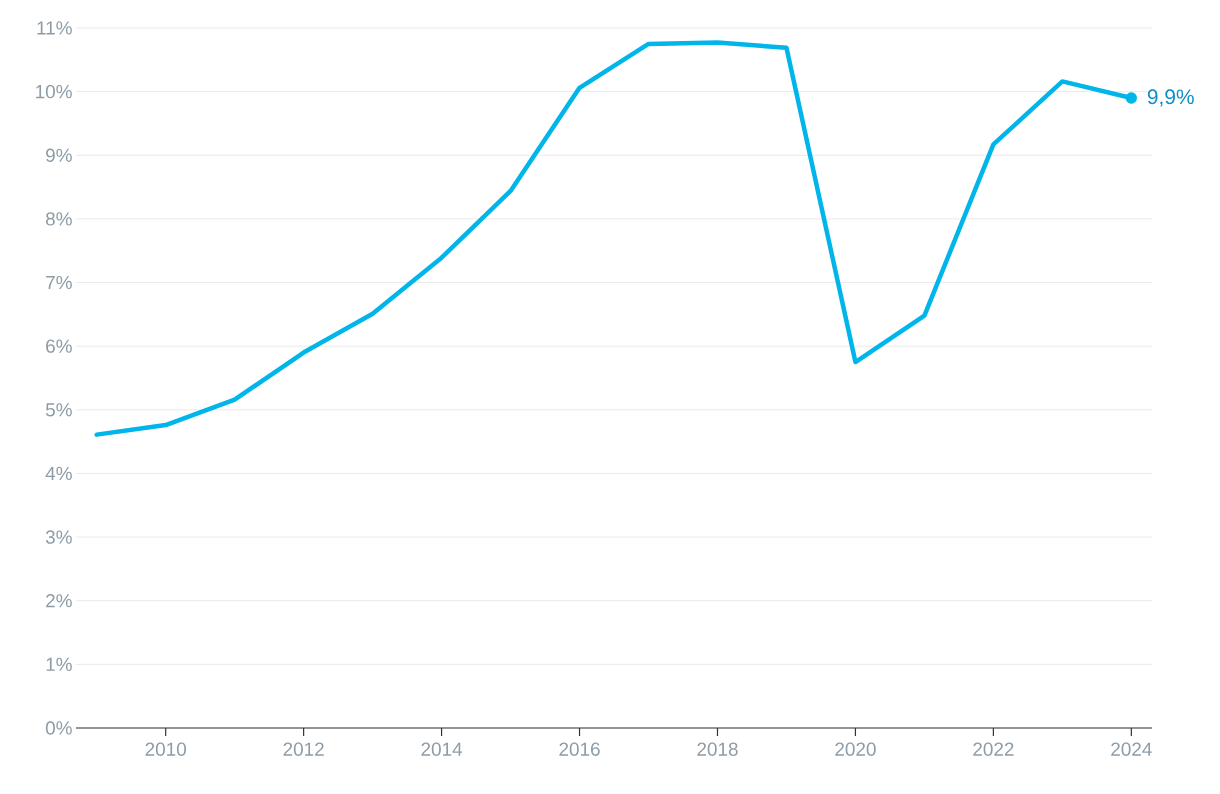  Describe the element at coordinates (59, 664) in the screenshot. I see `y-tick-label: 1%` at that location.